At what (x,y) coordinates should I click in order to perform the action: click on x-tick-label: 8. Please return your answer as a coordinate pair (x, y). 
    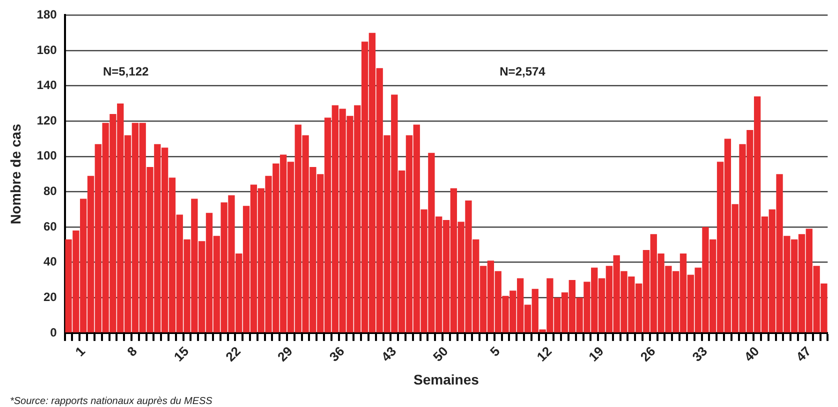
    Looking at the image, I should click on (132, 352).